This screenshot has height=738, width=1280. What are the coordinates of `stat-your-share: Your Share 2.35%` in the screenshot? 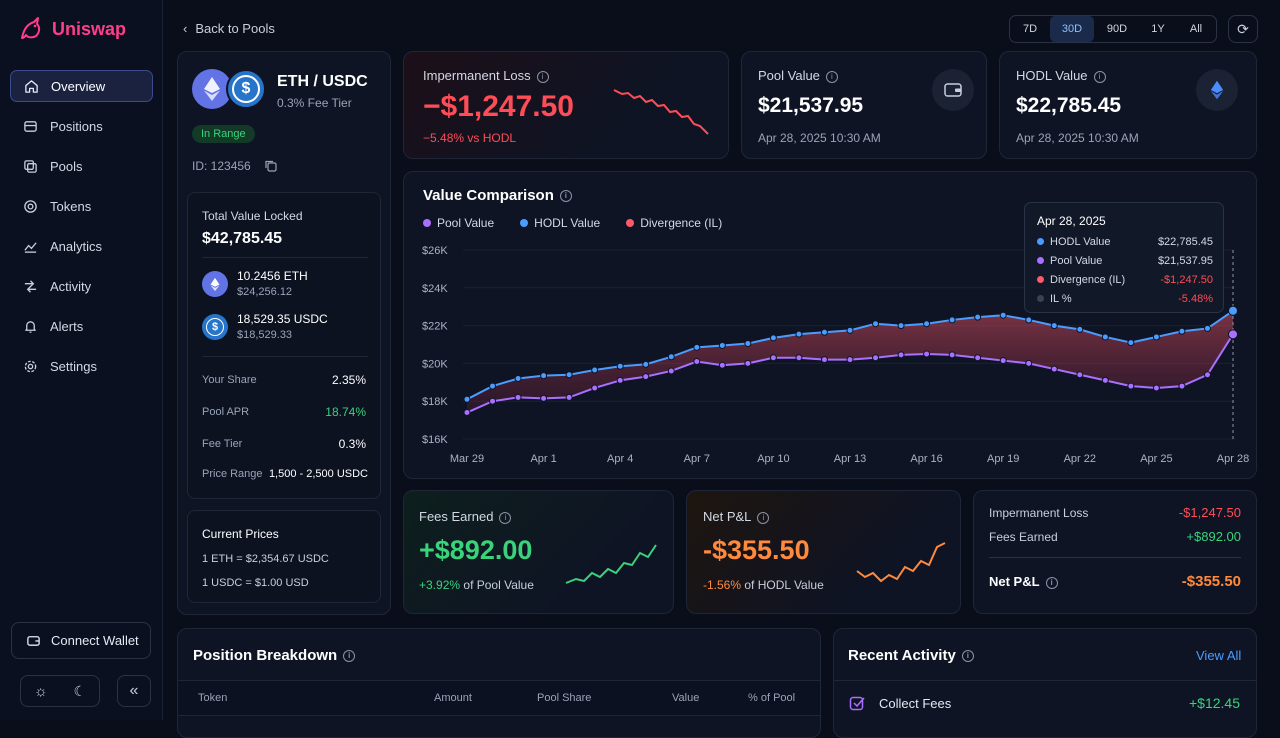 It's located at (284, 380).